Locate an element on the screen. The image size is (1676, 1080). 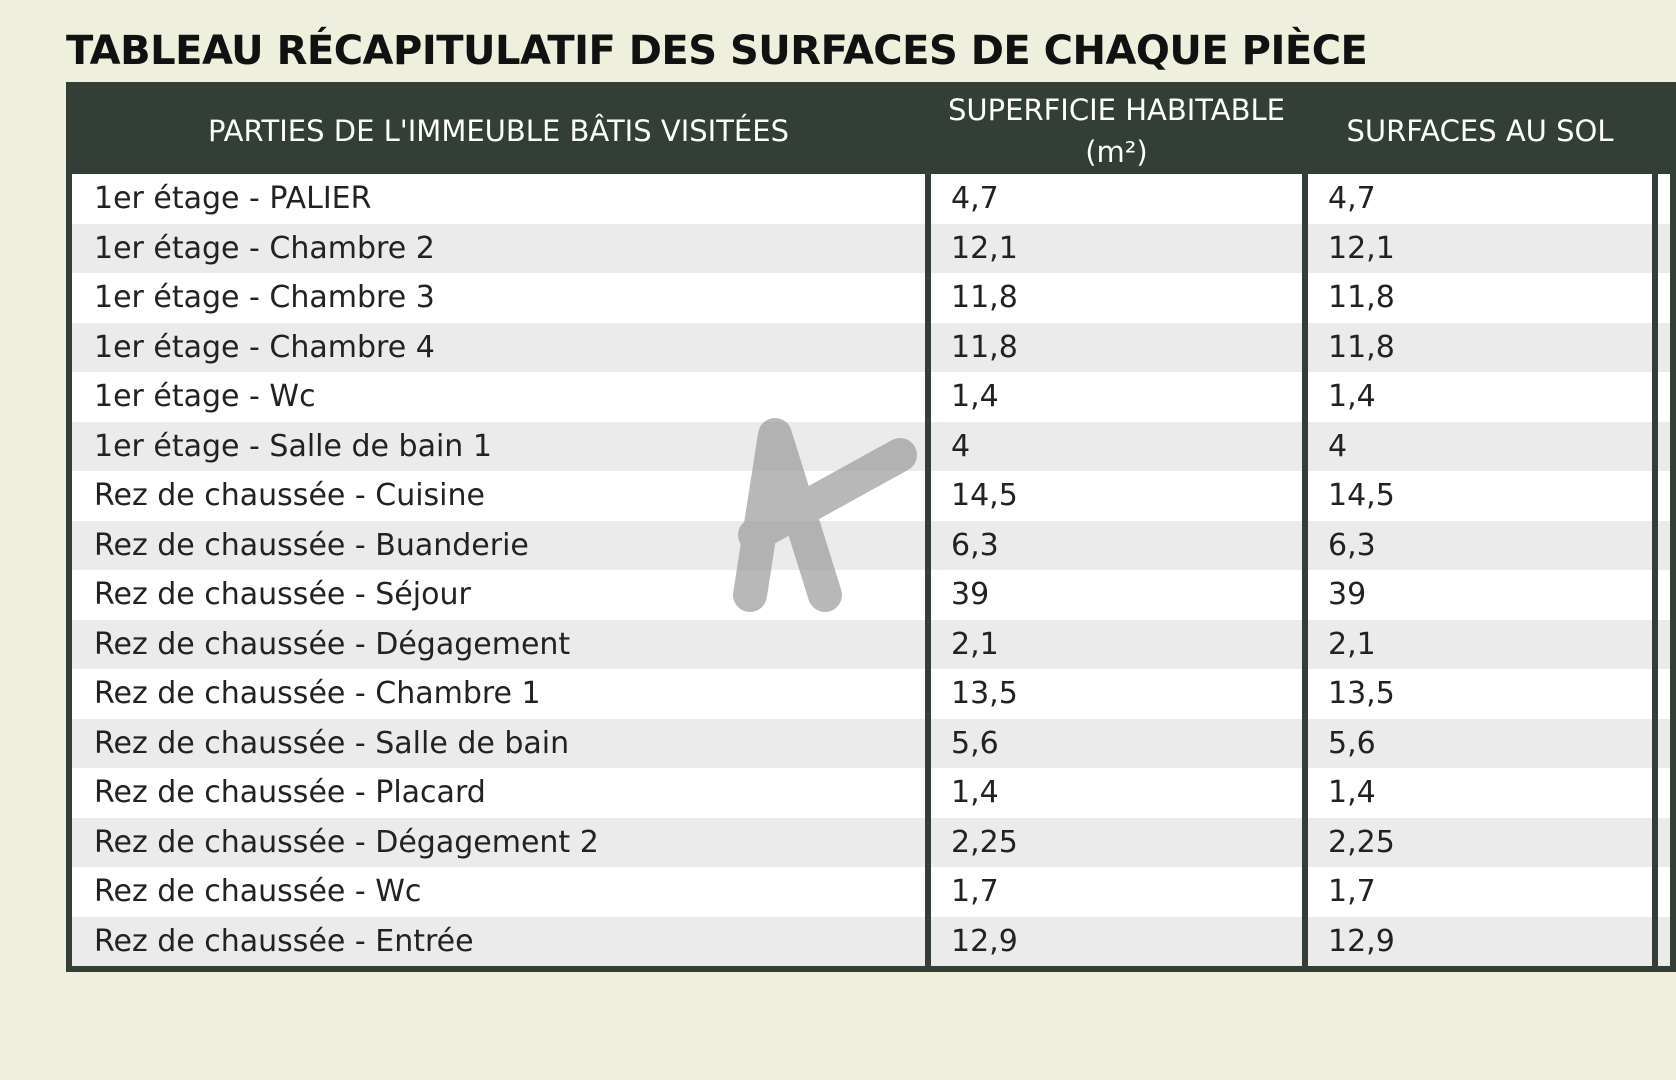
table-row: 1er étage - PALIER 4,7 4,7 is located at coordinates (871, 199).